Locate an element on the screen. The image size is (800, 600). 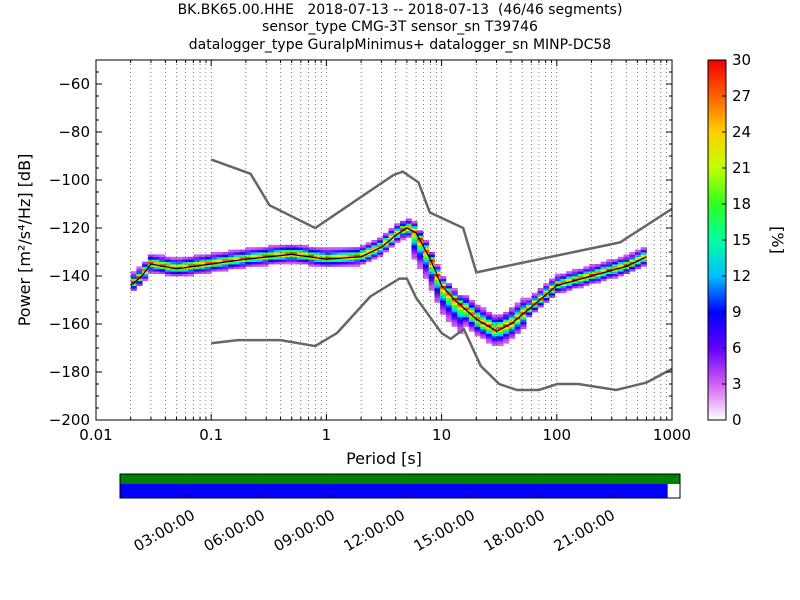
coverage-gaps-strip is located at coordinates (400, 479).